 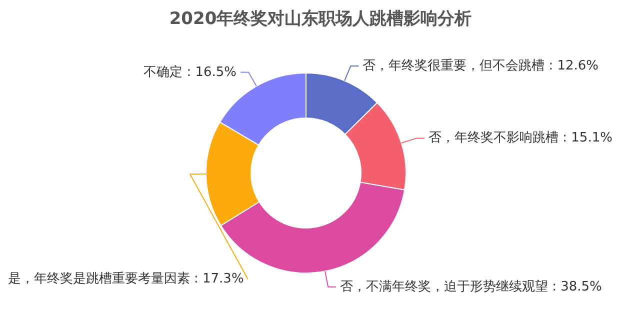 I want to click on chart-title: 2020年终奖对山东职场人跳槽影响分析, so click(x=320, y=19).